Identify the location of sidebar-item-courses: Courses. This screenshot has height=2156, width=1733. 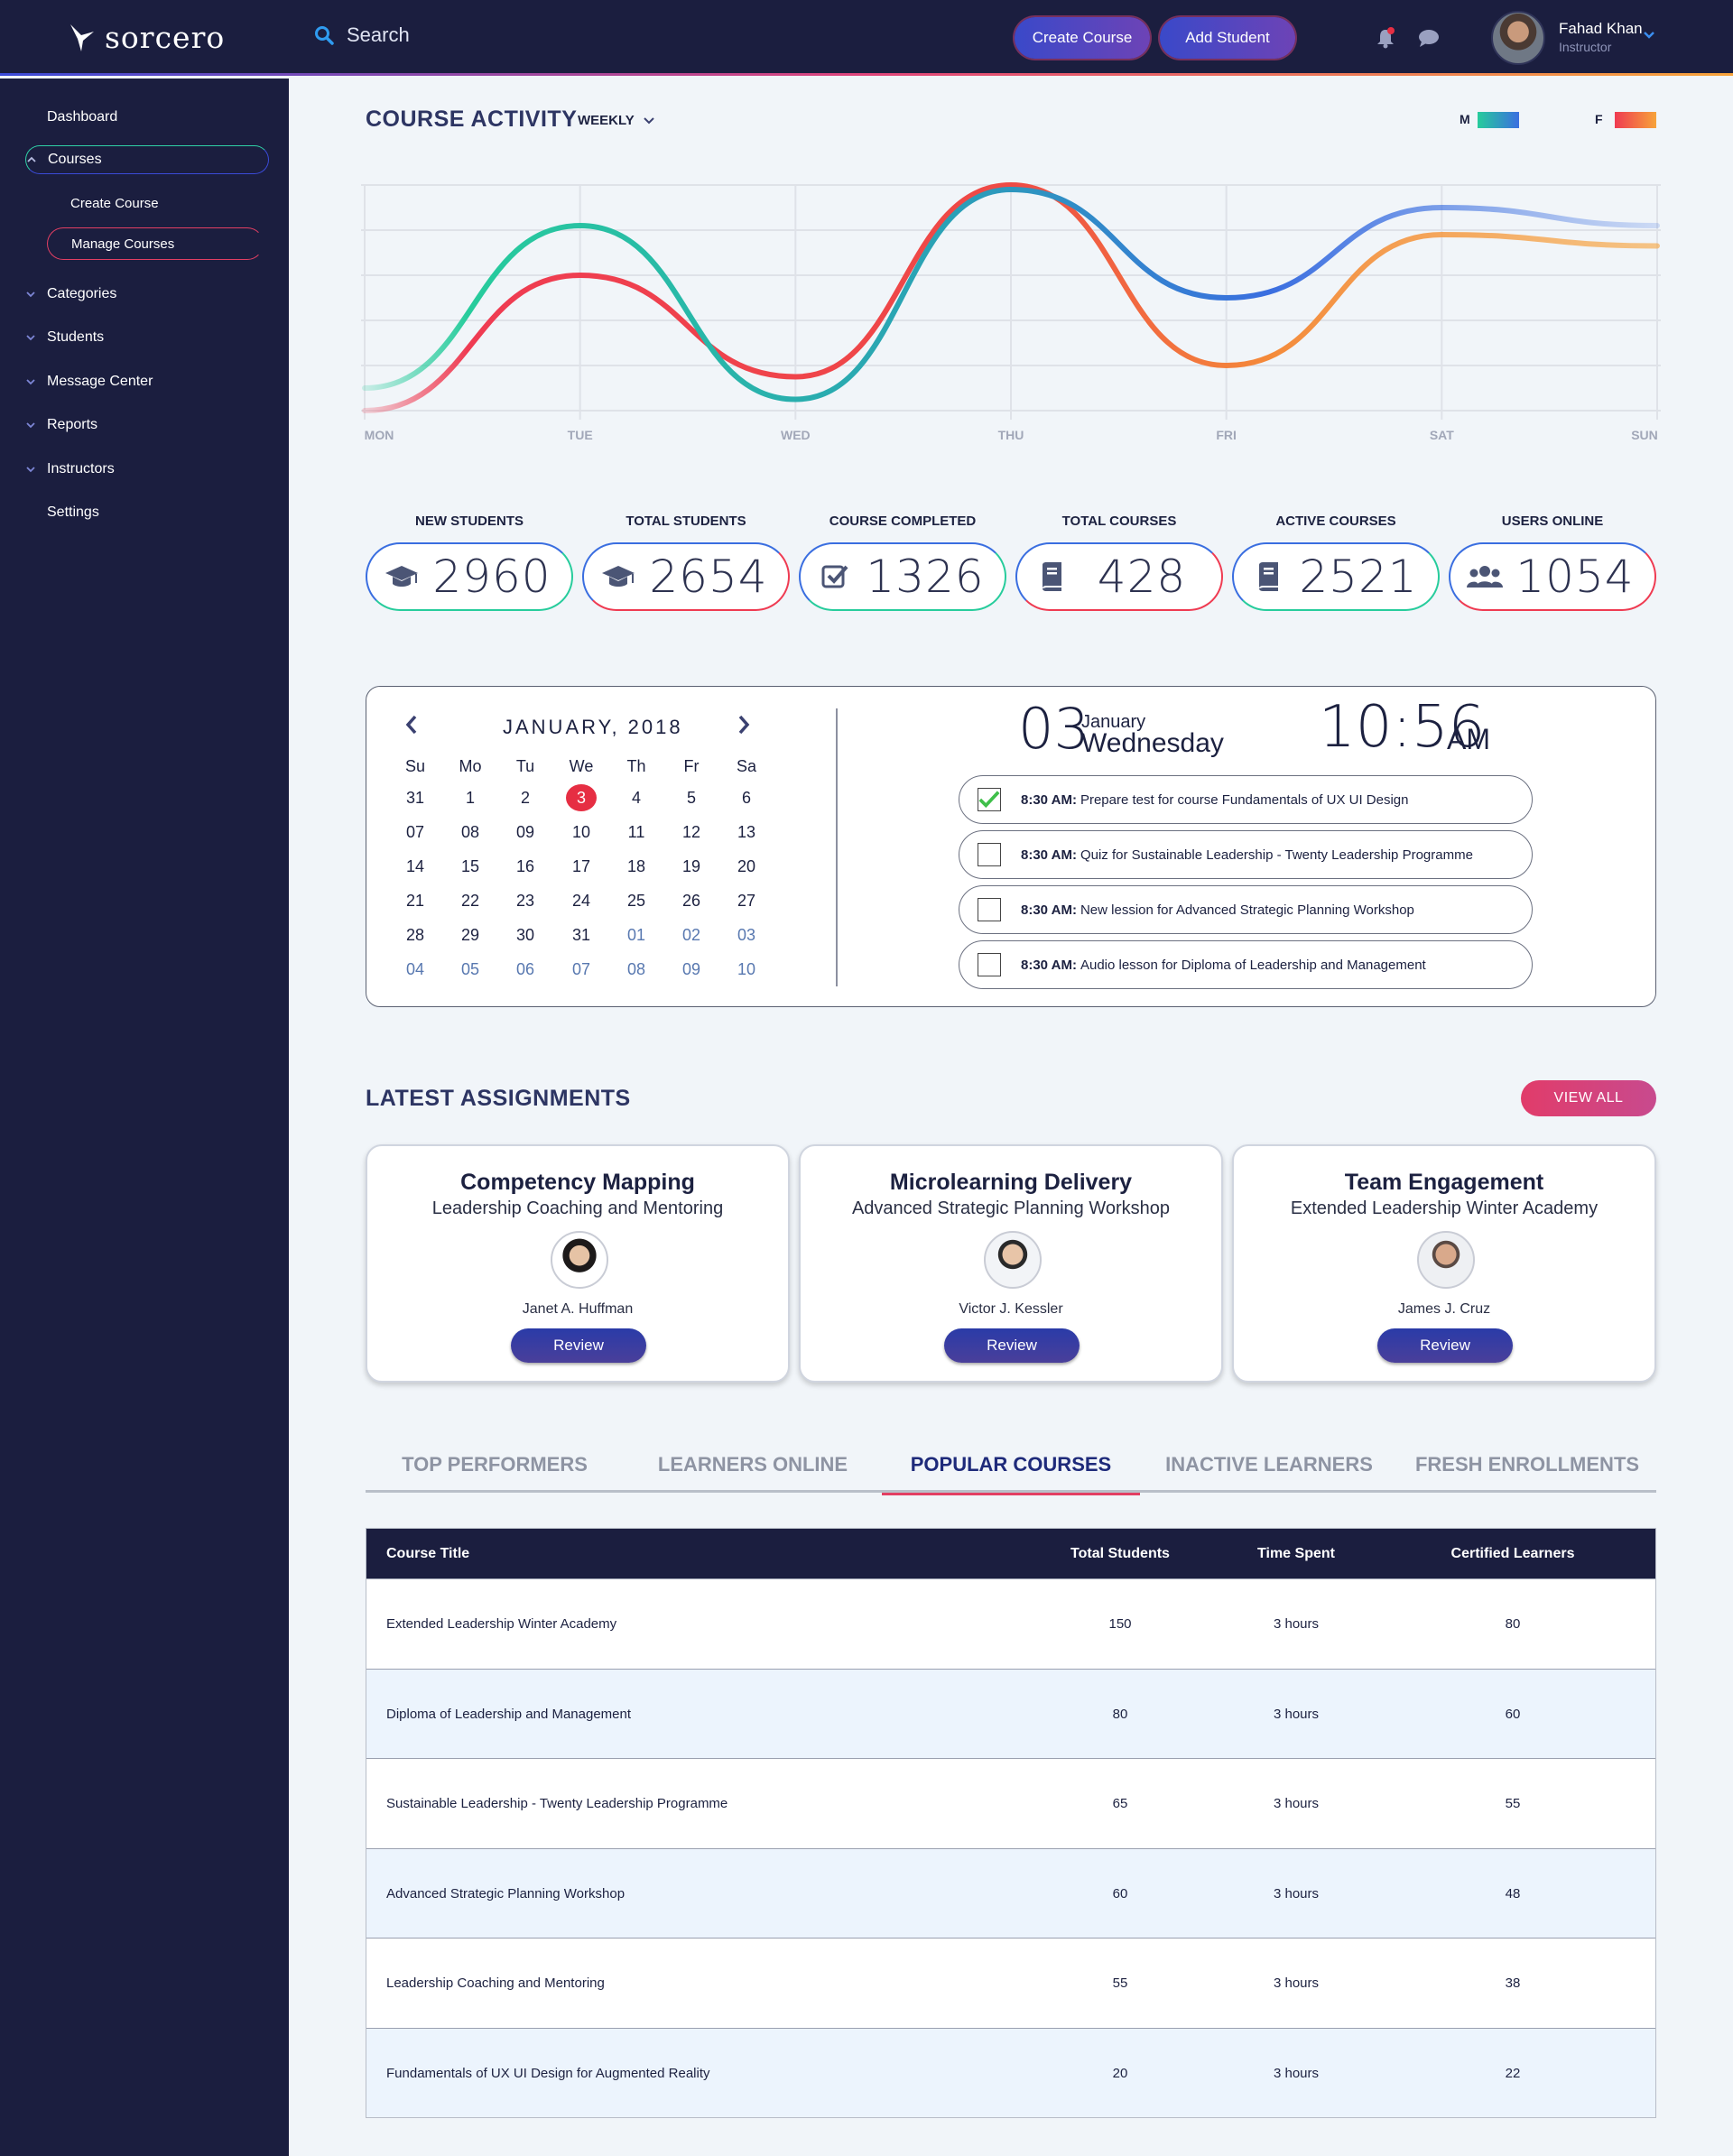
(147, 159).